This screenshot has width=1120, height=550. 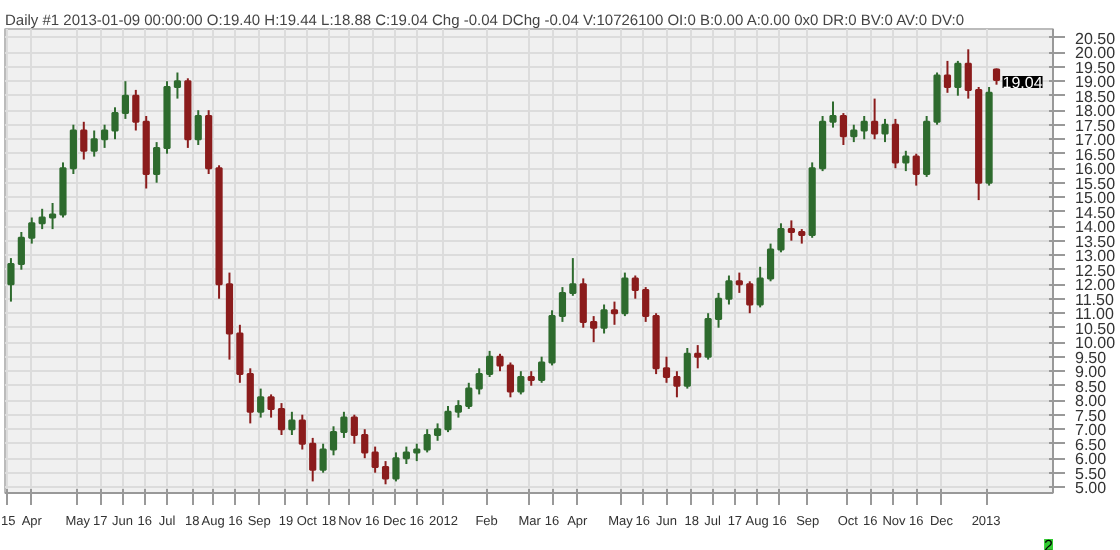 What do you see at coordinates (1096, 227) in the screenshot?
I see `y-tick-label: 14.00` at bounding box center [1096, 227].